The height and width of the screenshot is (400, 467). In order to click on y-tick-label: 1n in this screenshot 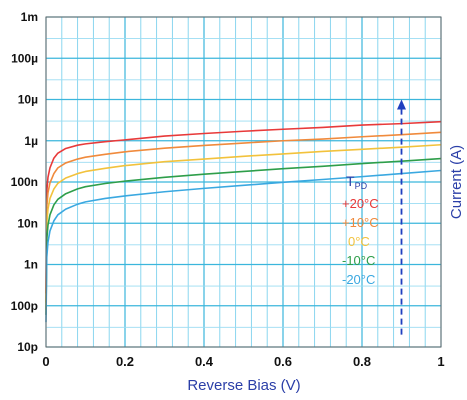, I will do `click(31, 265)`.